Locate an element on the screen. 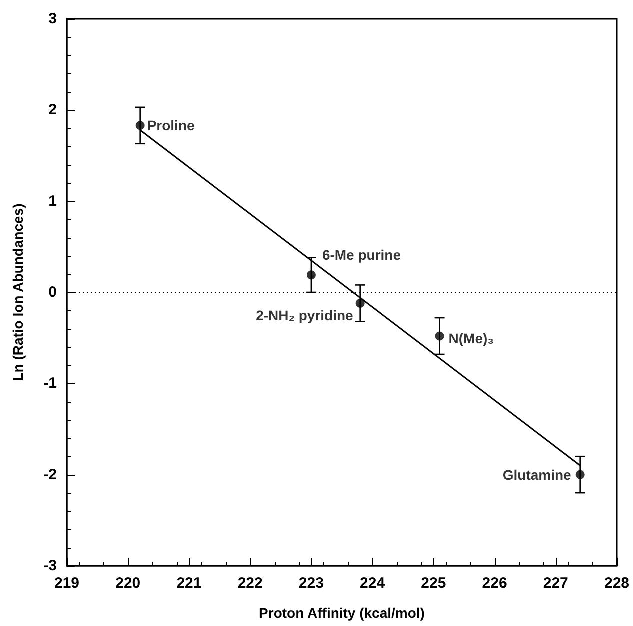 The image size is (633, 626). x-tick-label: 226 is located at coordinates (495, 583).